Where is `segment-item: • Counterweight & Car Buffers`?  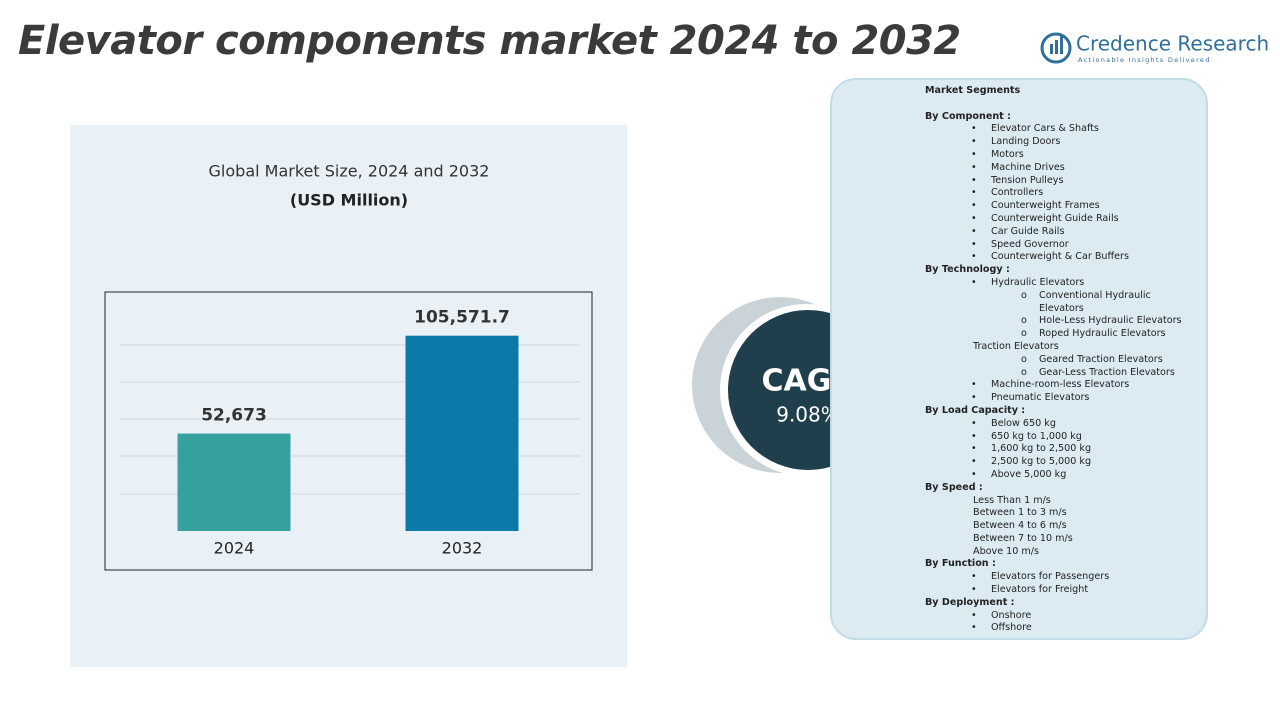 segment-item: • Counterweight & Car Buffers is located at coordinates (1065, 257).